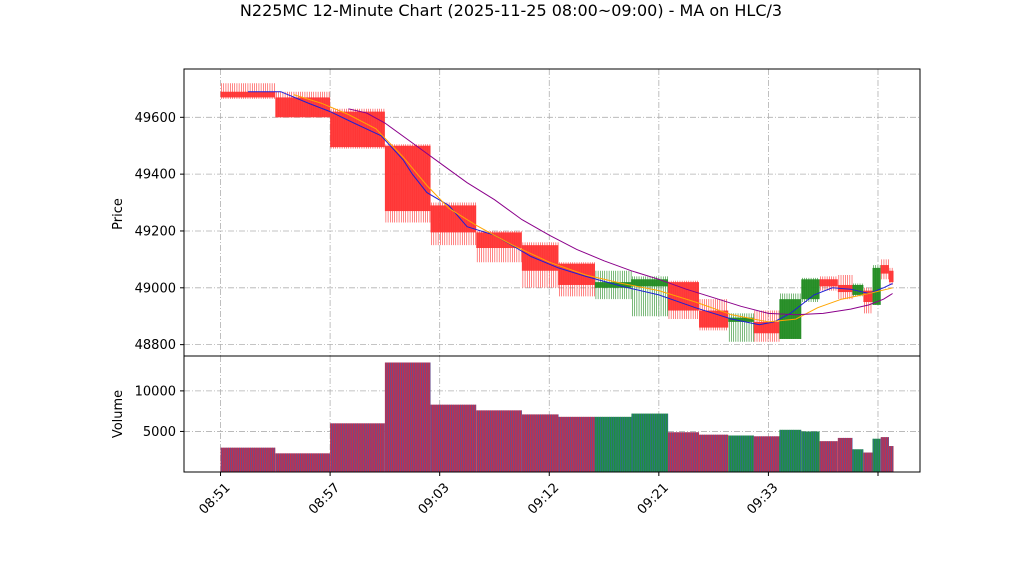 This screenshot has width=1022, height=575. I want to click on price-y-ticks: 48800 49000 49200 49400 49600, so click(159, 232).